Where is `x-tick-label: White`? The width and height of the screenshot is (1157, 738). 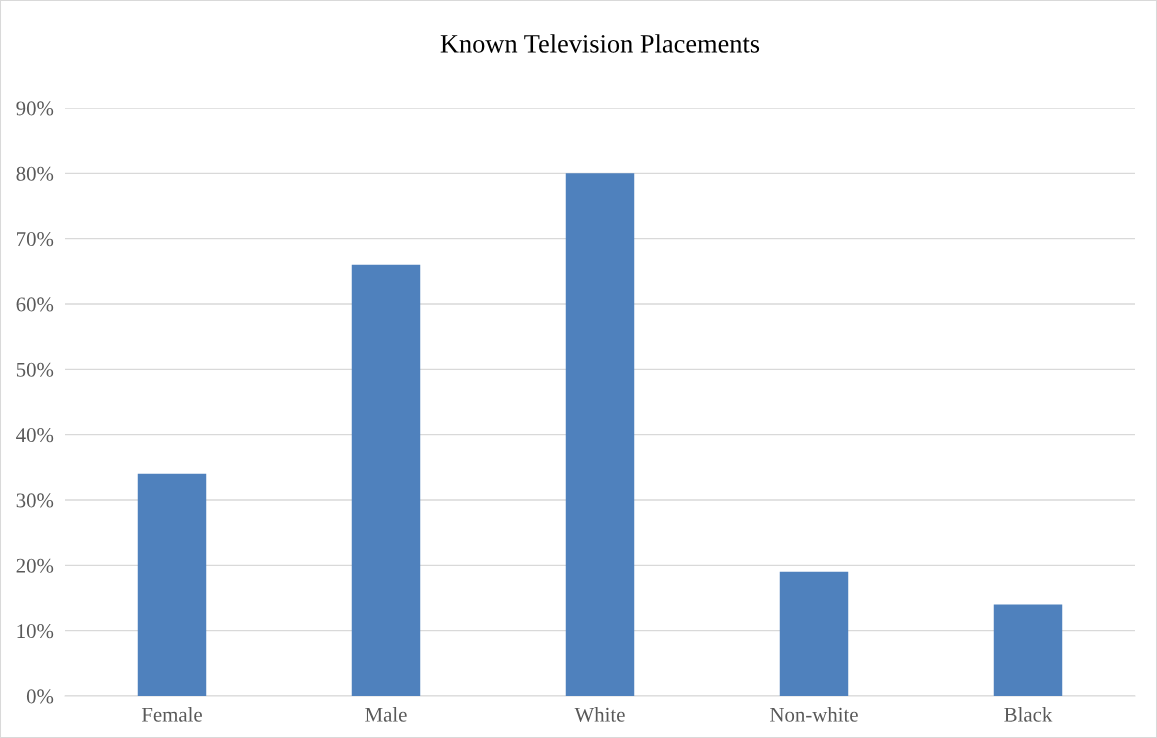
x-tick-label: White is located at coordinates (599, 714).